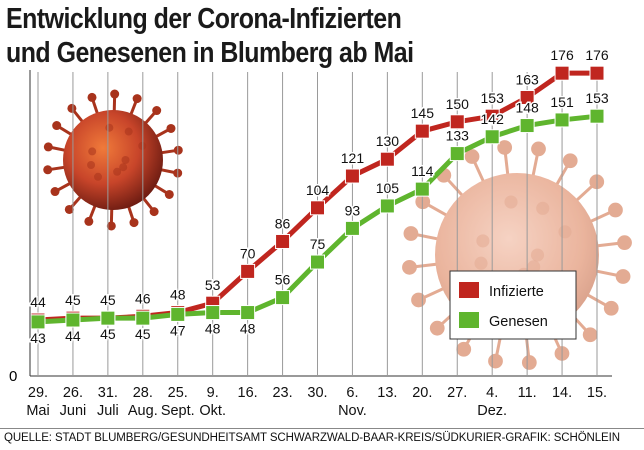 The image size is (644, 450). Describe the element at coordinates (527, 79) in the screenshot. I see `data-label-infizierte: 163` at that location.